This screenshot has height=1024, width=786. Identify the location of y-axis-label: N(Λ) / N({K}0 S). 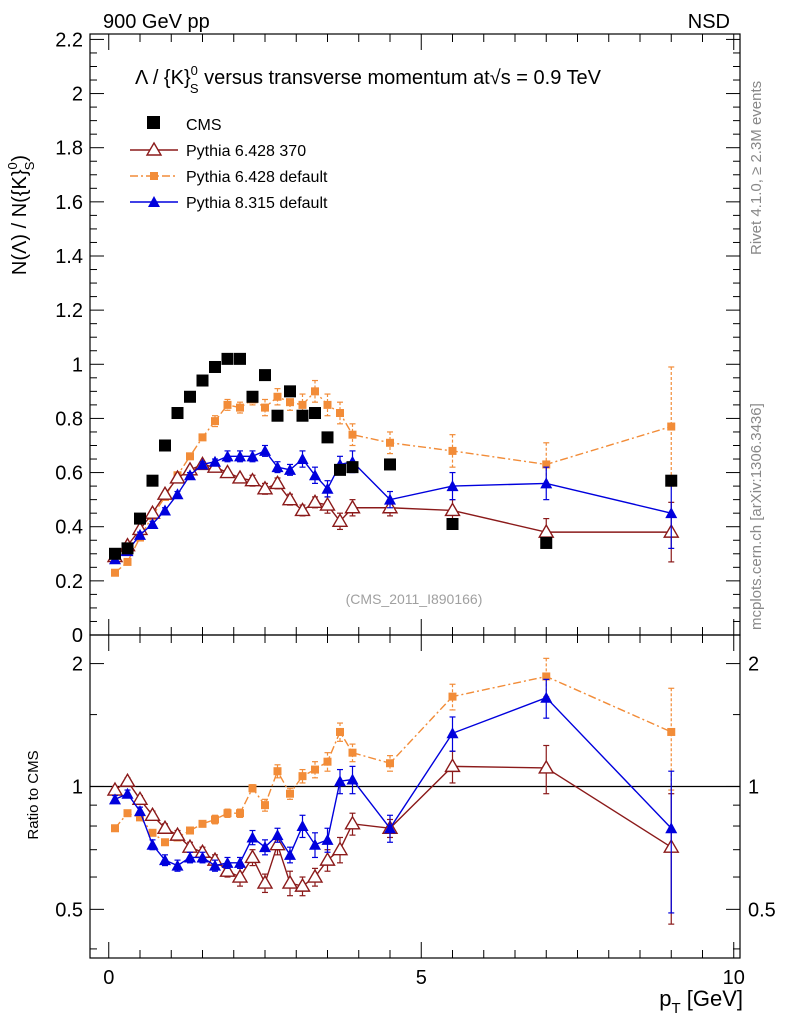
(21, 215).